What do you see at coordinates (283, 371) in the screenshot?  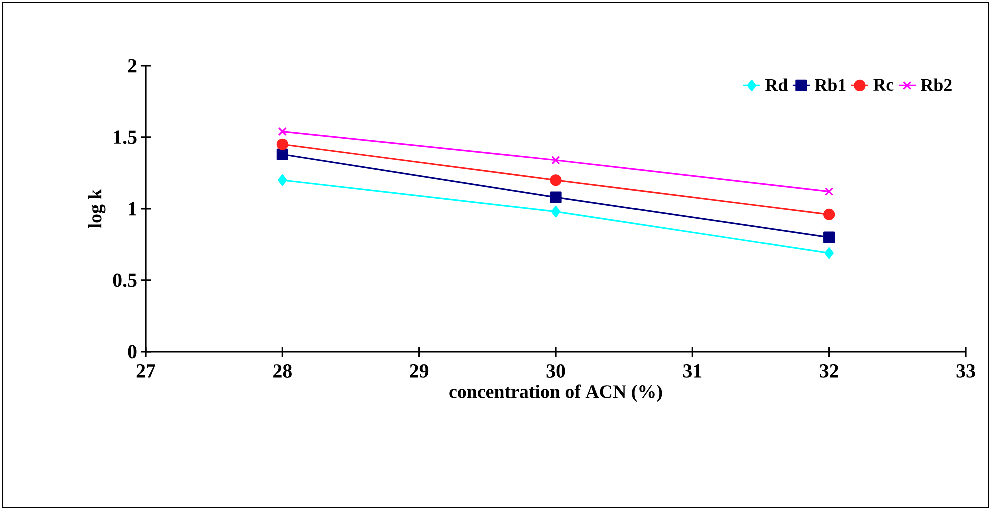 I see `x-tick-label: 28` at bounding box center [283, 371].